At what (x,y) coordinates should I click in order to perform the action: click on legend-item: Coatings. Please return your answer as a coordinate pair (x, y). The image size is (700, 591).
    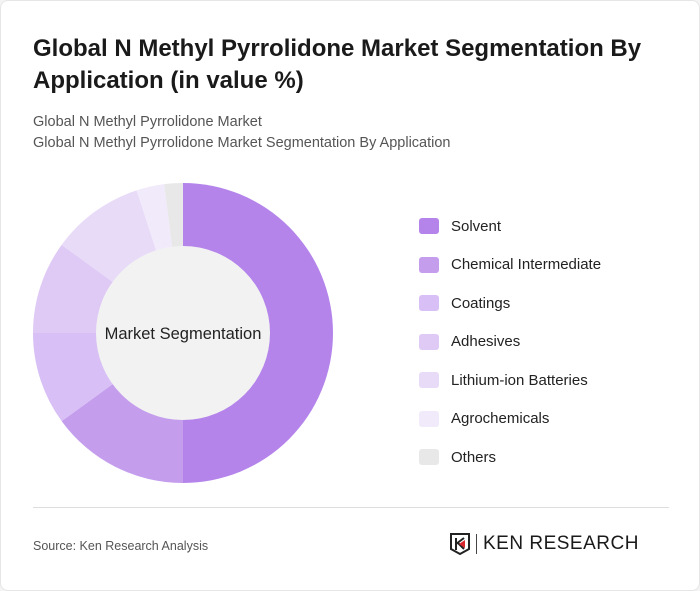
    Looking at the image, I should click on (510, 303).